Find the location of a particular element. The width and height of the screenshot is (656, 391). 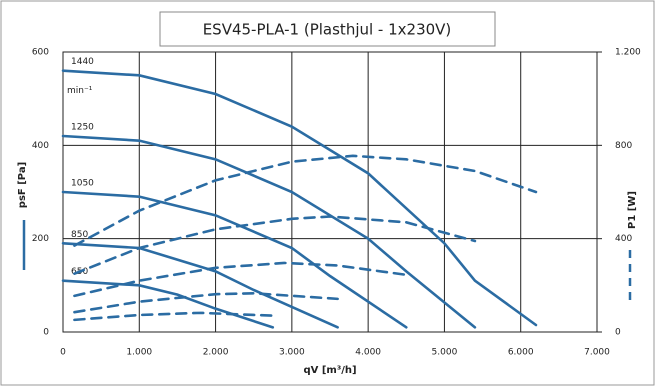

x-tick-label: 7.000 is located at coordinates (597, 353).